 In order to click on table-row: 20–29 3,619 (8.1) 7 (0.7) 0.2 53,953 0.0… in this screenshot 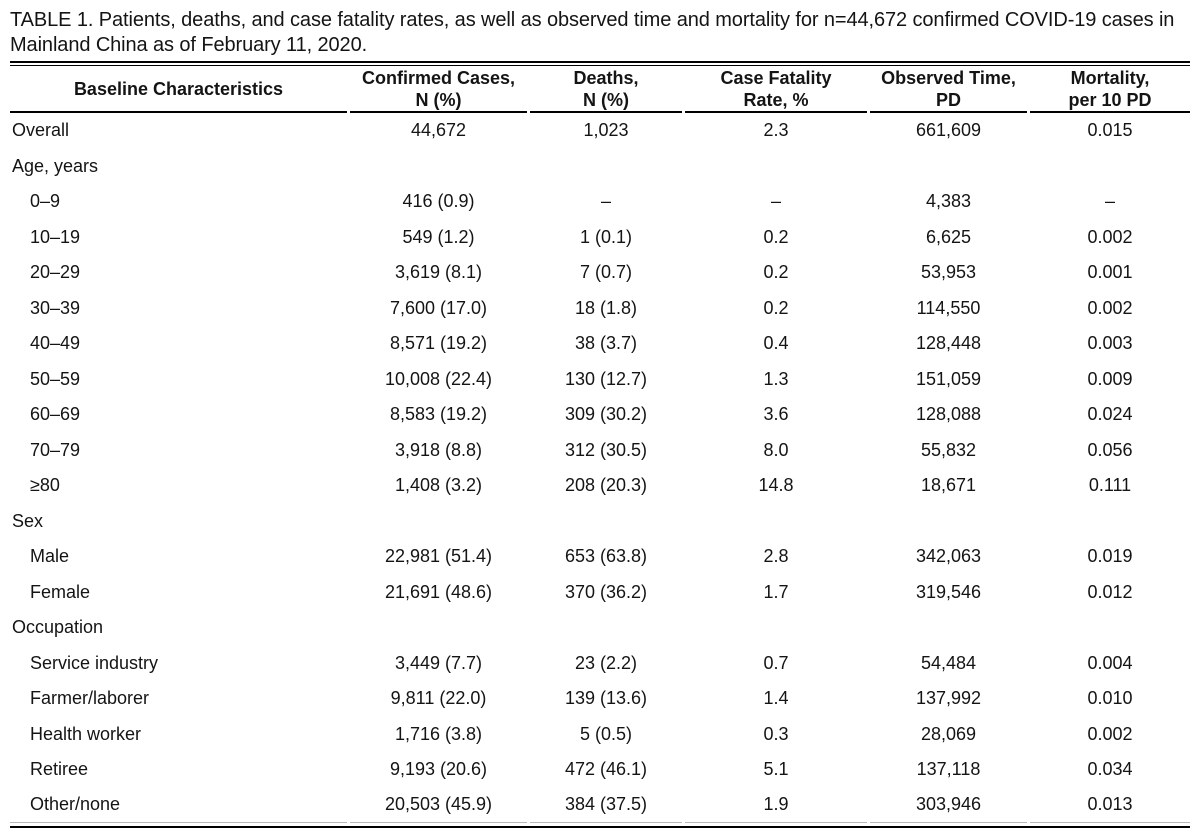, I will do `click(600, 273)`.